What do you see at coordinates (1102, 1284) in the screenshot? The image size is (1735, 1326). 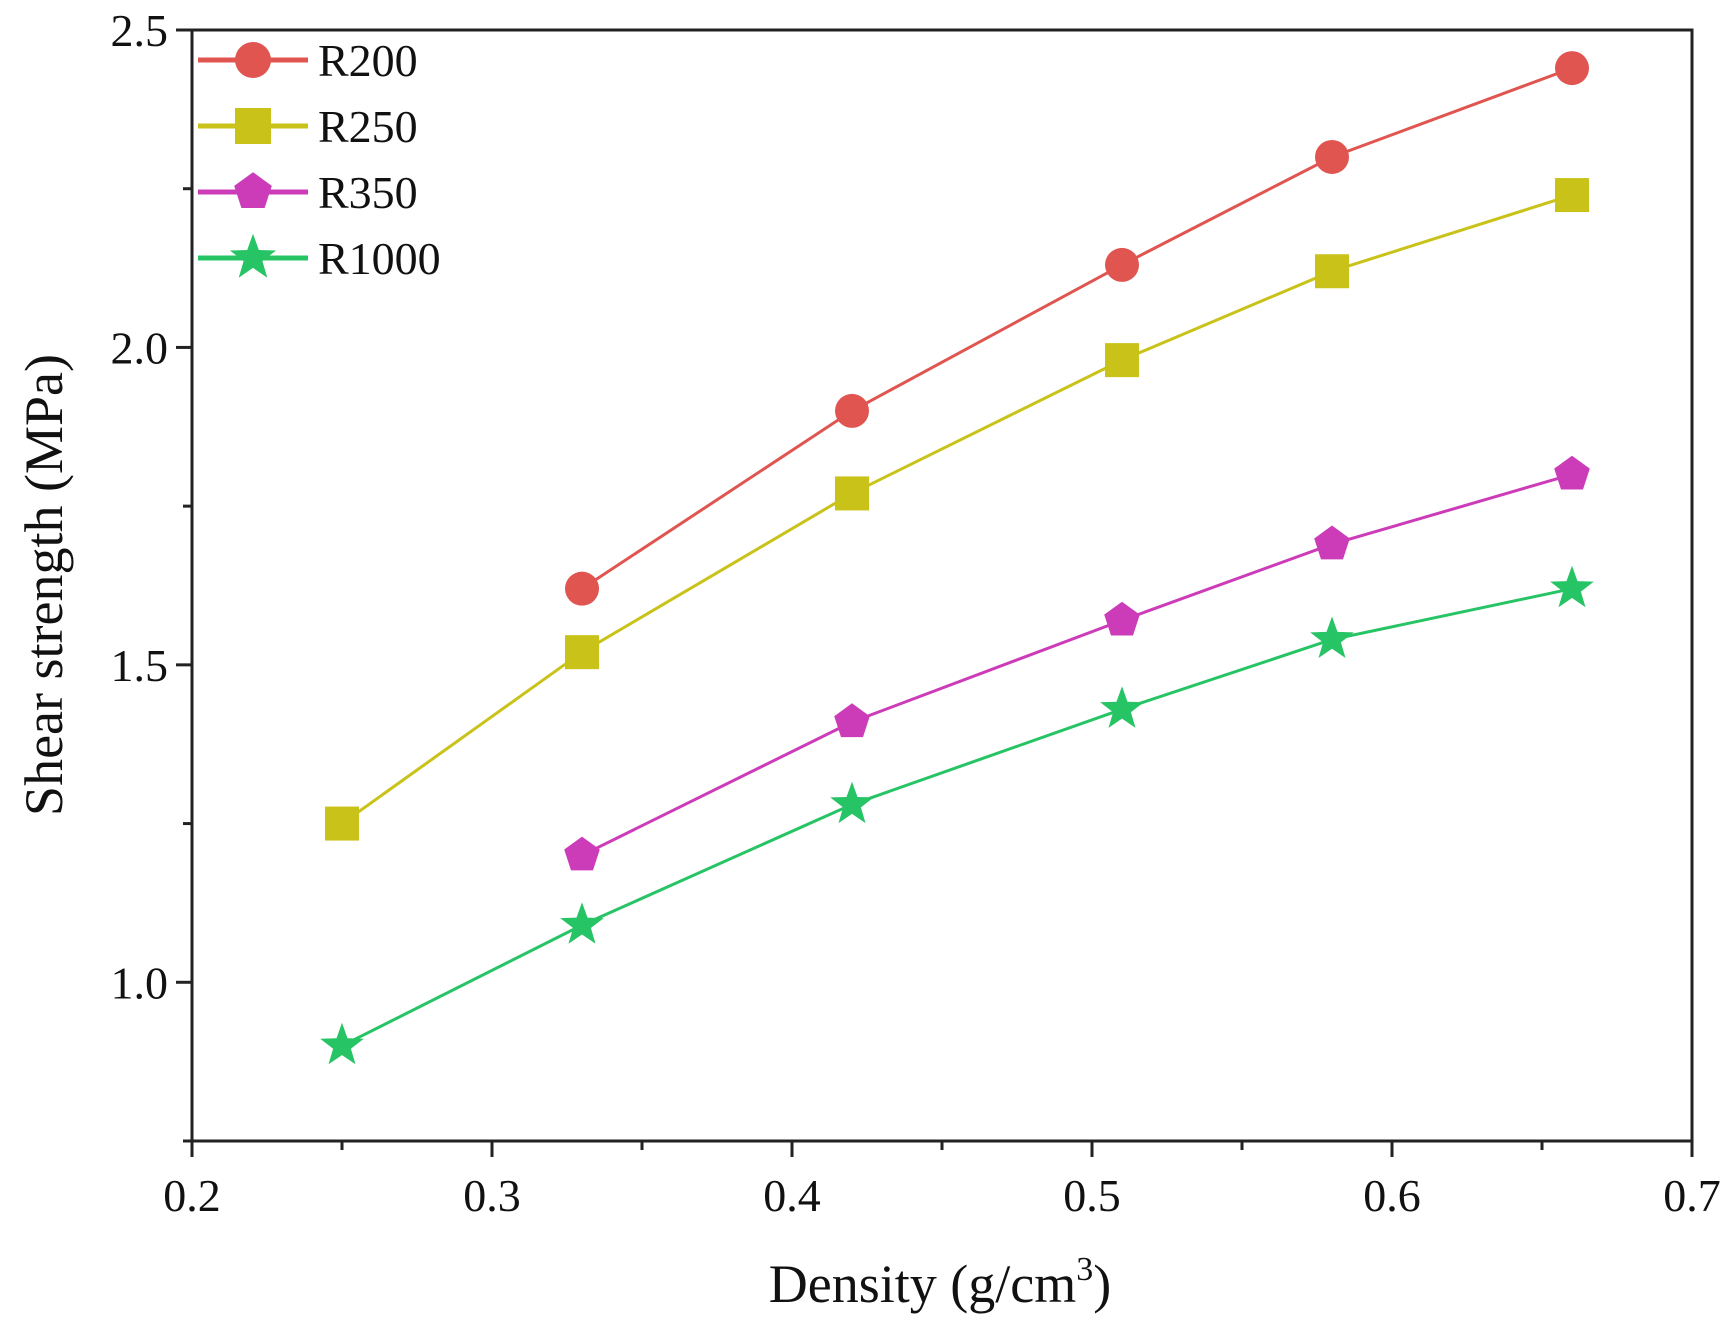 I see `x-axis-title-suffix: )` at bounding box center [1102, 1284].